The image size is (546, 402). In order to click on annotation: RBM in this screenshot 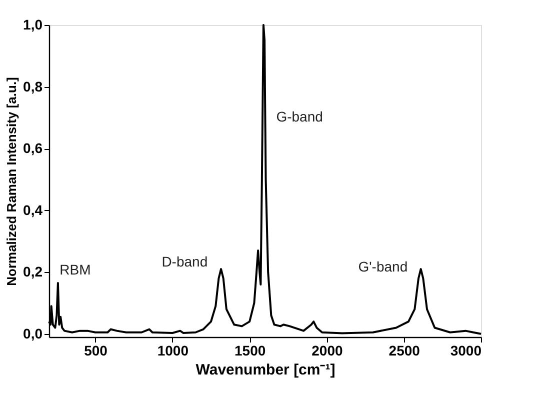, I will do `click(75, 270)`.